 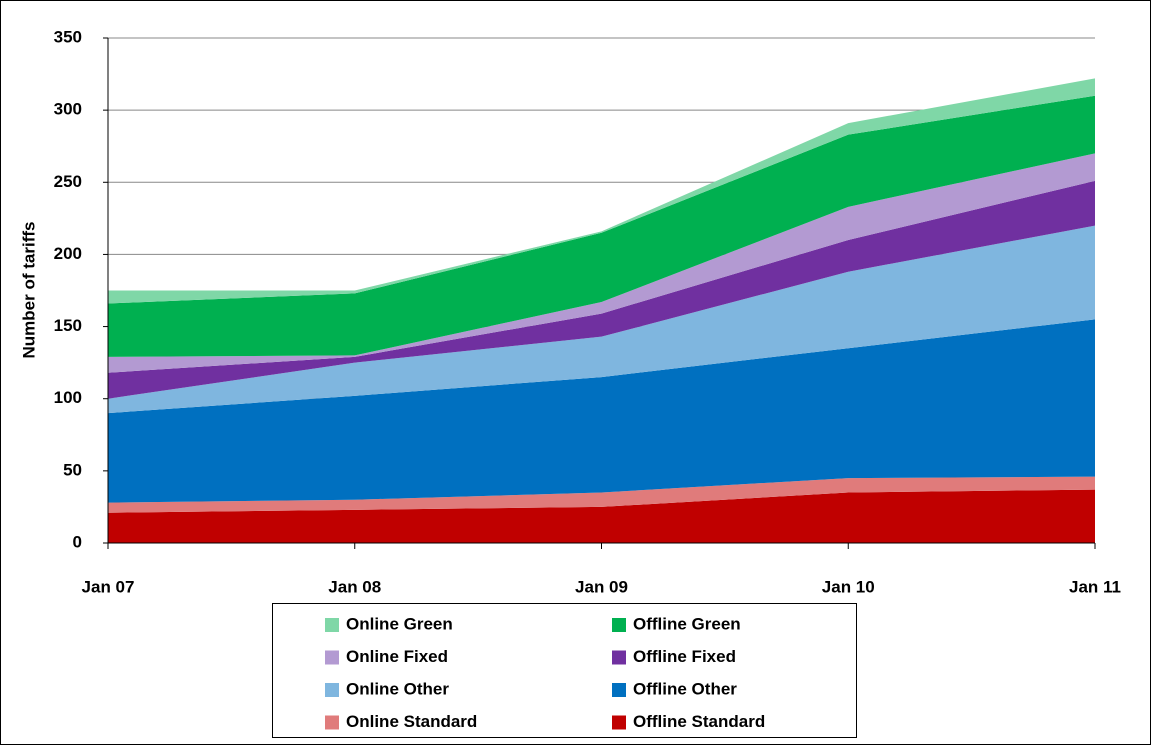 What do you see at coordinates (68, 181) in the screenshot?
I see `y-tick-label: 250` at bounding box center [68, 181].